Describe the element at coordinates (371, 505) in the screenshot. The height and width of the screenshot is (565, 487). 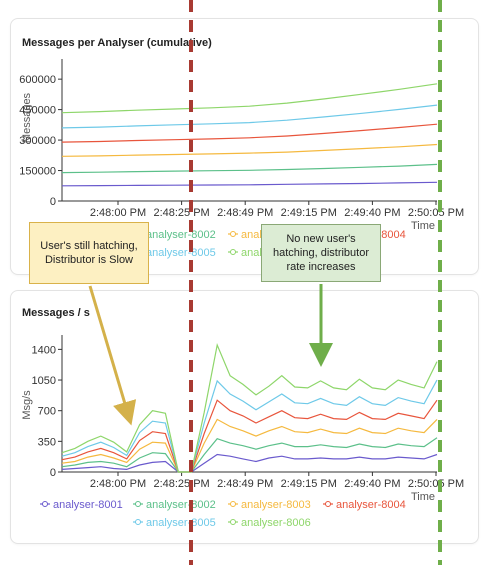
I see `legend-label-analyser-8004: analyser-8004` at that location.